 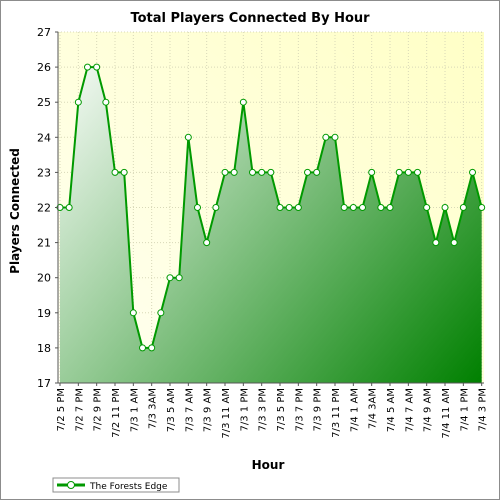 I want to click on x-tick-label: 7/3 9 PM, so click(x=318, y=409).